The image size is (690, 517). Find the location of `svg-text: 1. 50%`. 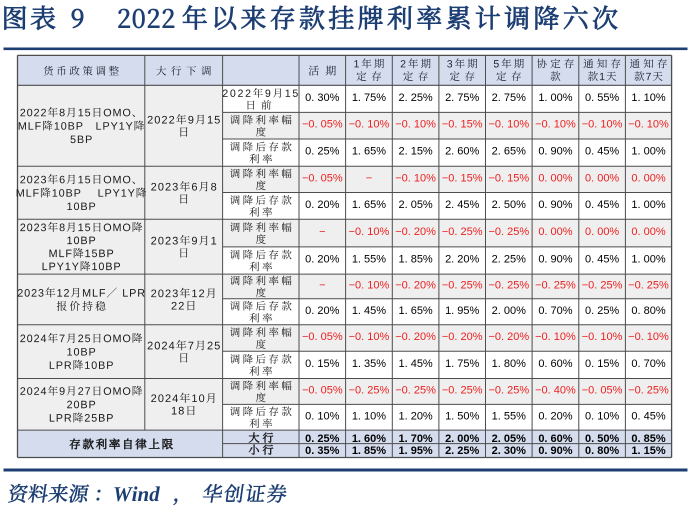

svg-text: 1. 50% is located at coordinates (462, 416).